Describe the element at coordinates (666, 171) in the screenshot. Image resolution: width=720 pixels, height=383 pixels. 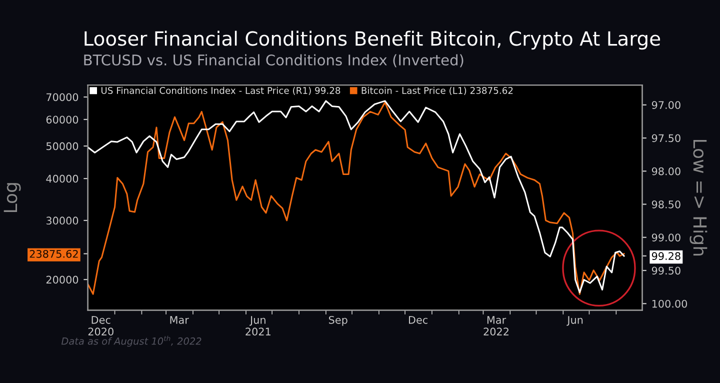
I see `y2-tick-label: 98.00` at that location.